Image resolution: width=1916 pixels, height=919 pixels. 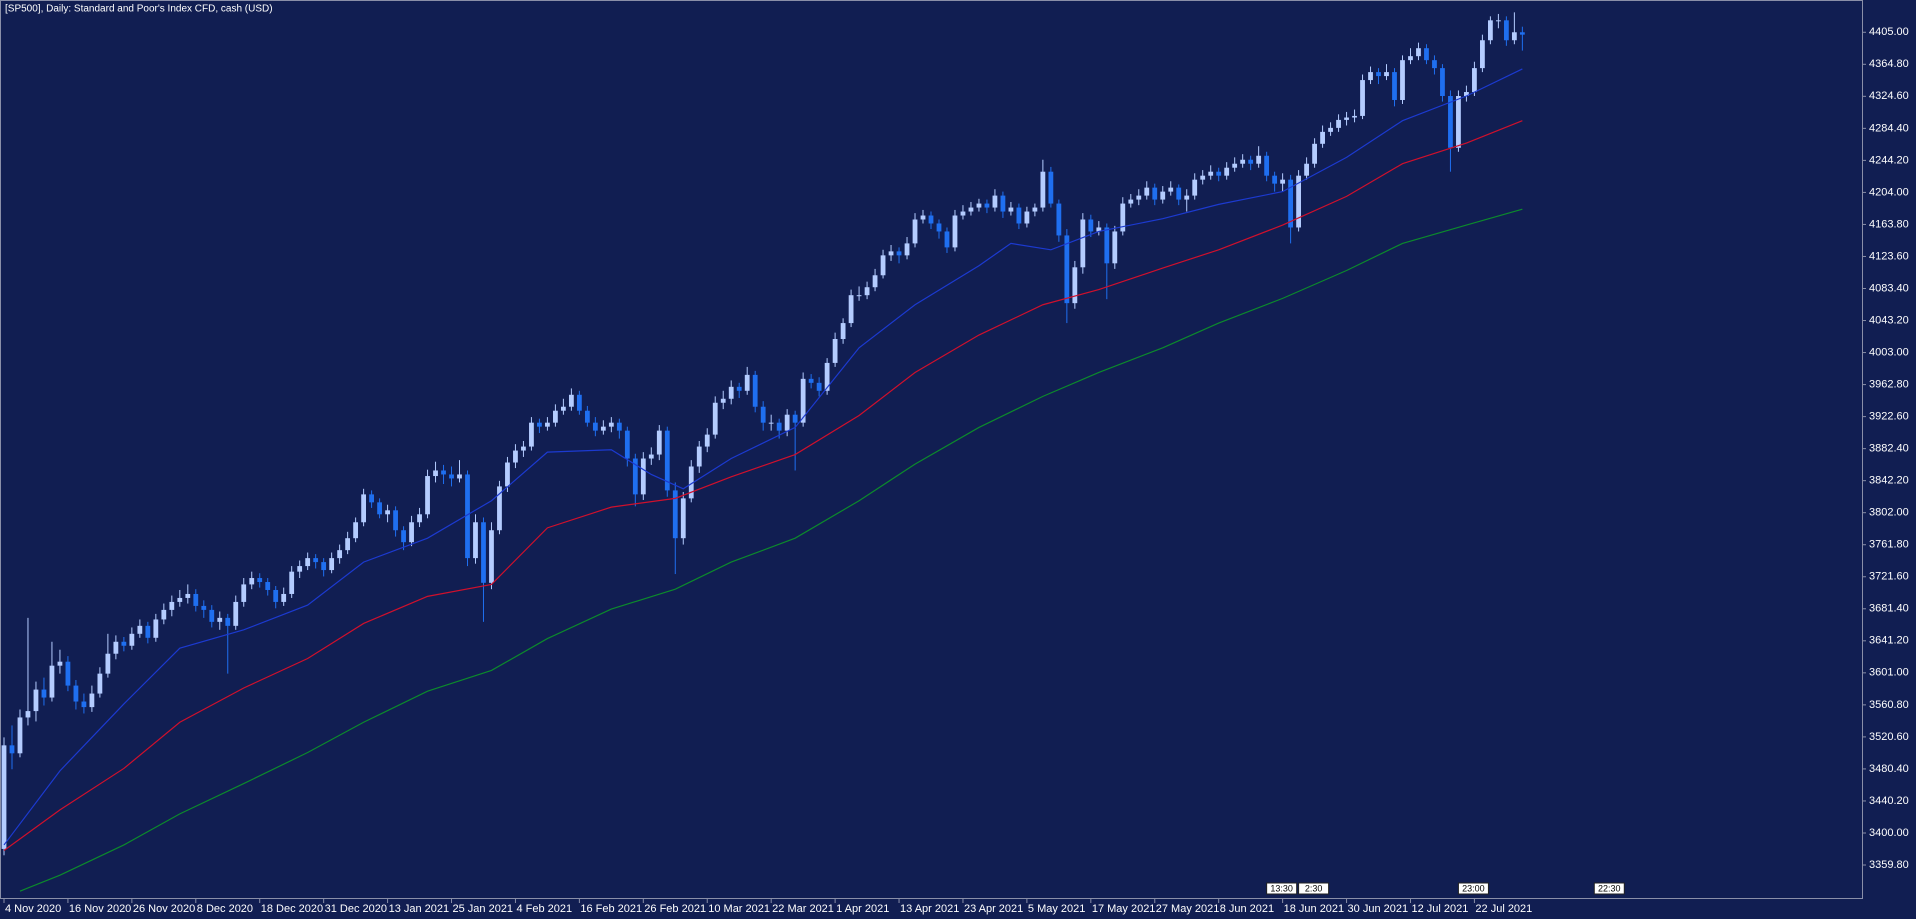 I want to click on x-tick-label: 17 May 2021, so click(x=1124, y=909).